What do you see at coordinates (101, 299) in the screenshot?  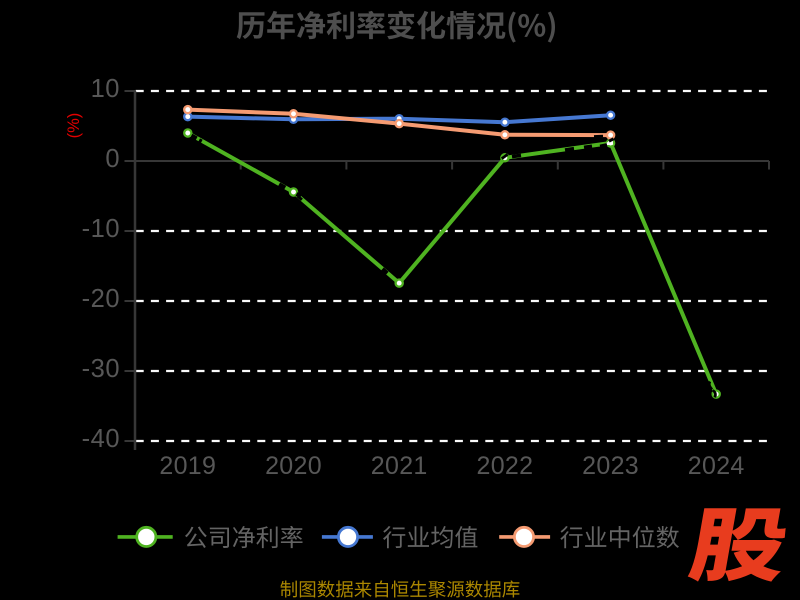 I see `svg-text: -20` at bounding box center [101, 299].